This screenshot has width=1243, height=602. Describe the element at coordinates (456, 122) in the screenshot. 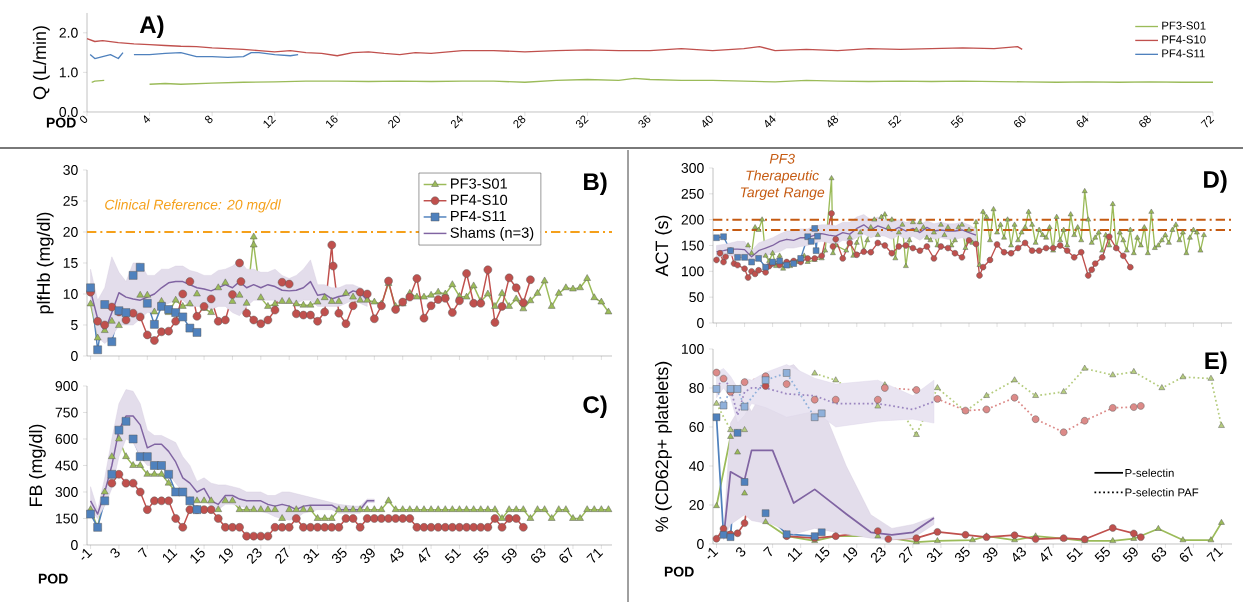

I see `x-tick-label: 24` at that location.